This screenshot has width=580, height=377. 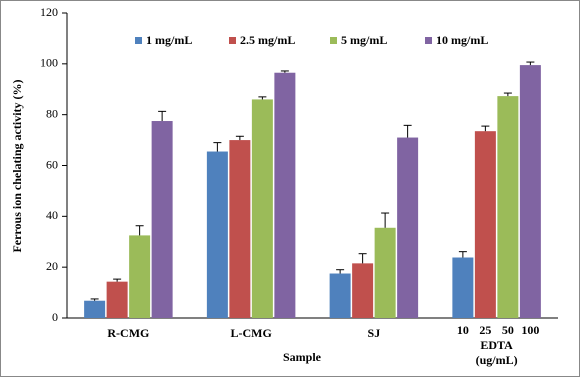 What do you see at coordinates (364, 40) in the screenshot?
I see `legend-label: 5 mg/mL` at bounding box center [364, 40].